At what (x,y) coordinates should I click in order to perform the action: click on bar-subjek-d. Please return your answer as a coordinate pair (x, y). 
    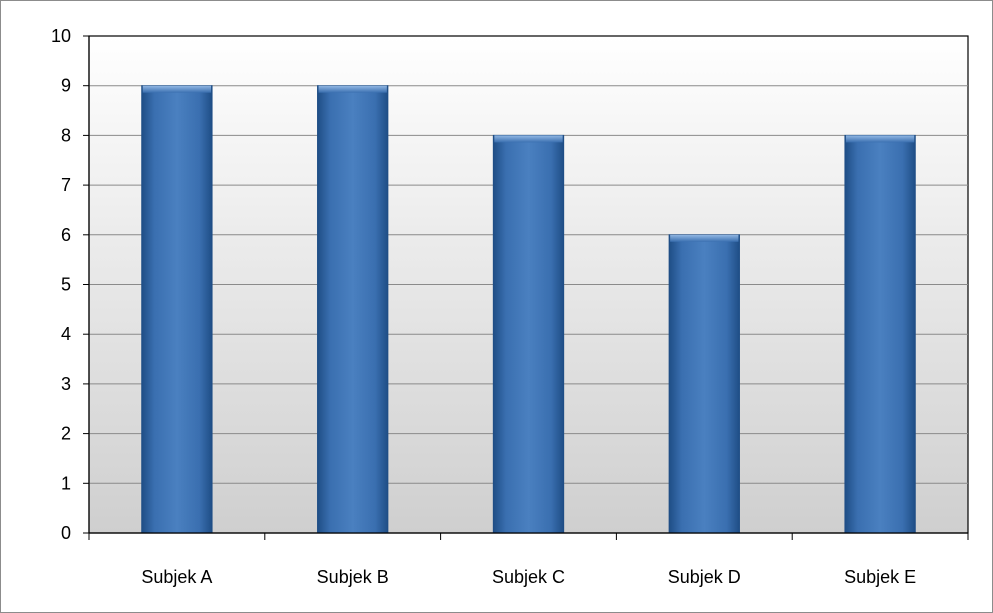
    Looking at the image, I should click on (704, 384).